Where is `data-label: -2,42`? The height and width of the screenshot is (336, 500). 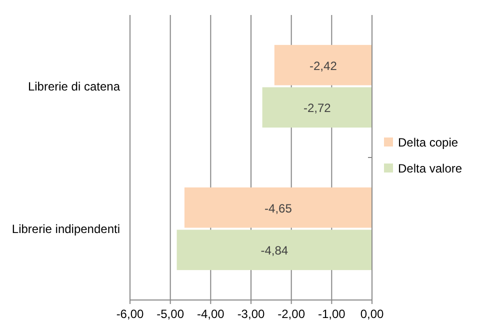 data-label: -2,42 is located at coordinates (324, 65).